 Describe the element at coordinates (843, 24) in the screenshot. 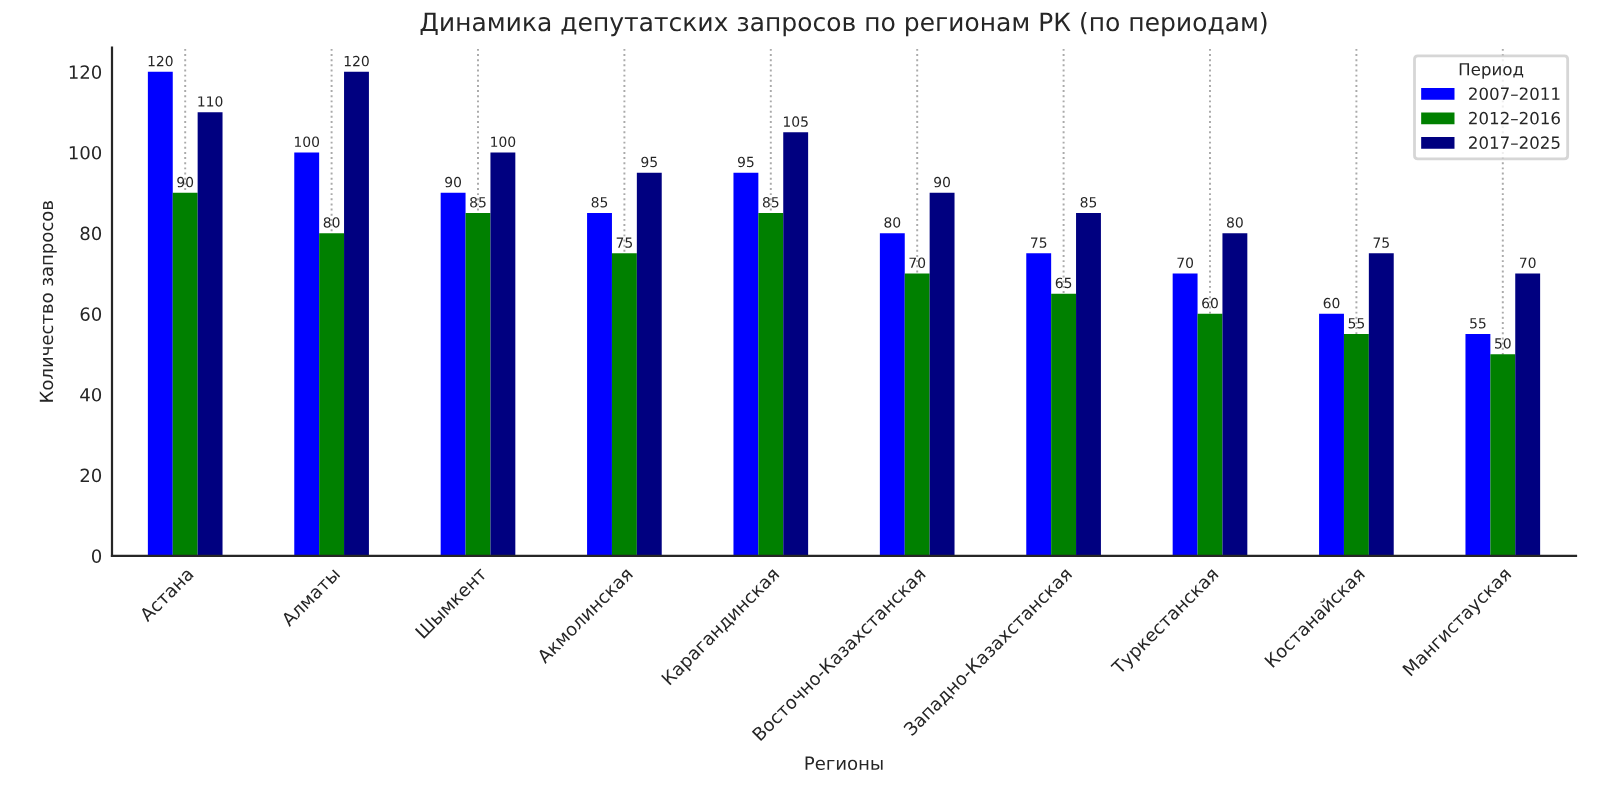

I see `chart-title: Динамика депутатских запросов по регионам РК (по периодам)` at that location.